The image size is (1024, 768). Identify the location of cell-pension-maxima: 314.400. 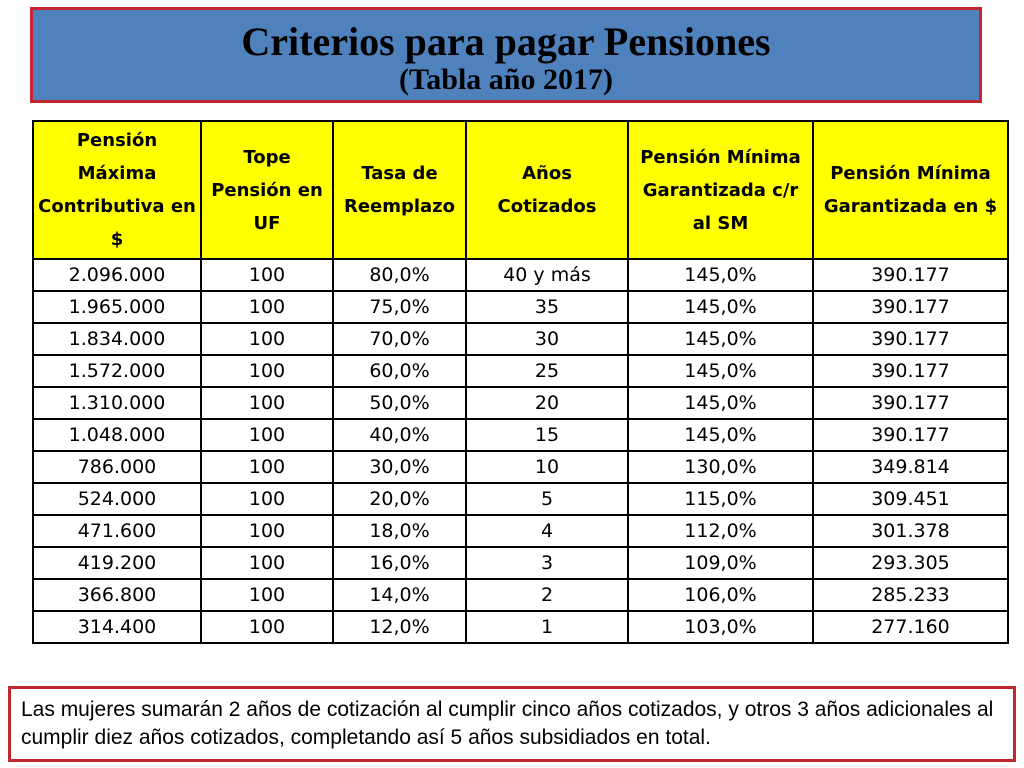
(117, 627).